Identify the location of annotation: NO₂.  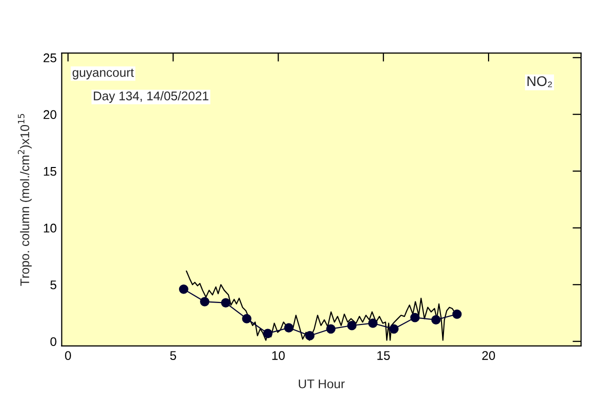
(540, 82).